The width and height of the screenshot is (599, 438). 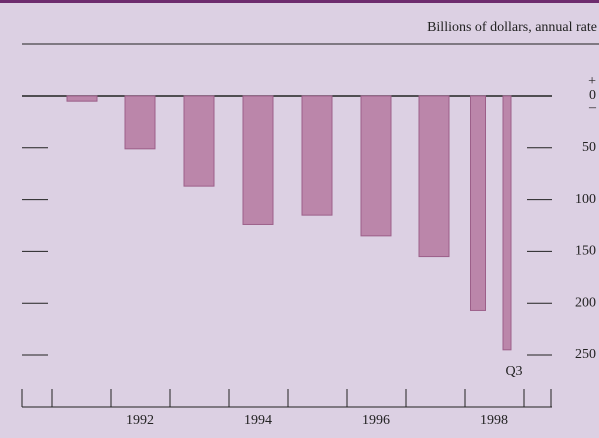 I want to click on y-tick-label: 250, so click(x=585, y=354).